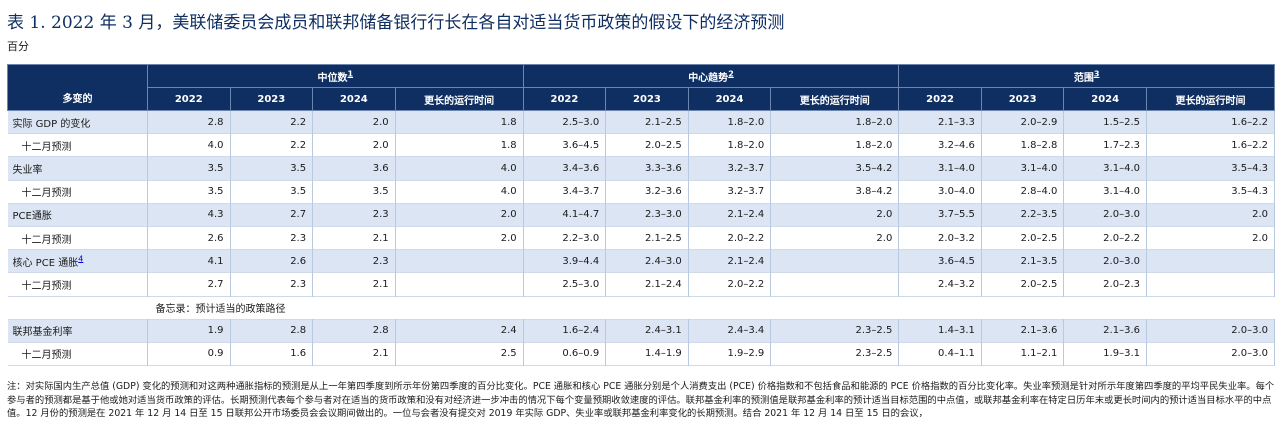 The width and height of the screenshot is (1280, 438). What do you see at coordinates (564, 354) in the screenshot?
I see `value-cell: 0.6–0.9` at bounding box center [564, 354].